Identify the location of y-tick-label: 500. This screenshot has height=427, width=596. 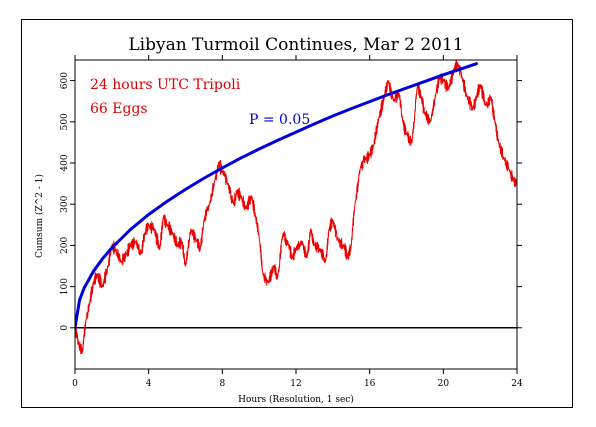
(65, 121).